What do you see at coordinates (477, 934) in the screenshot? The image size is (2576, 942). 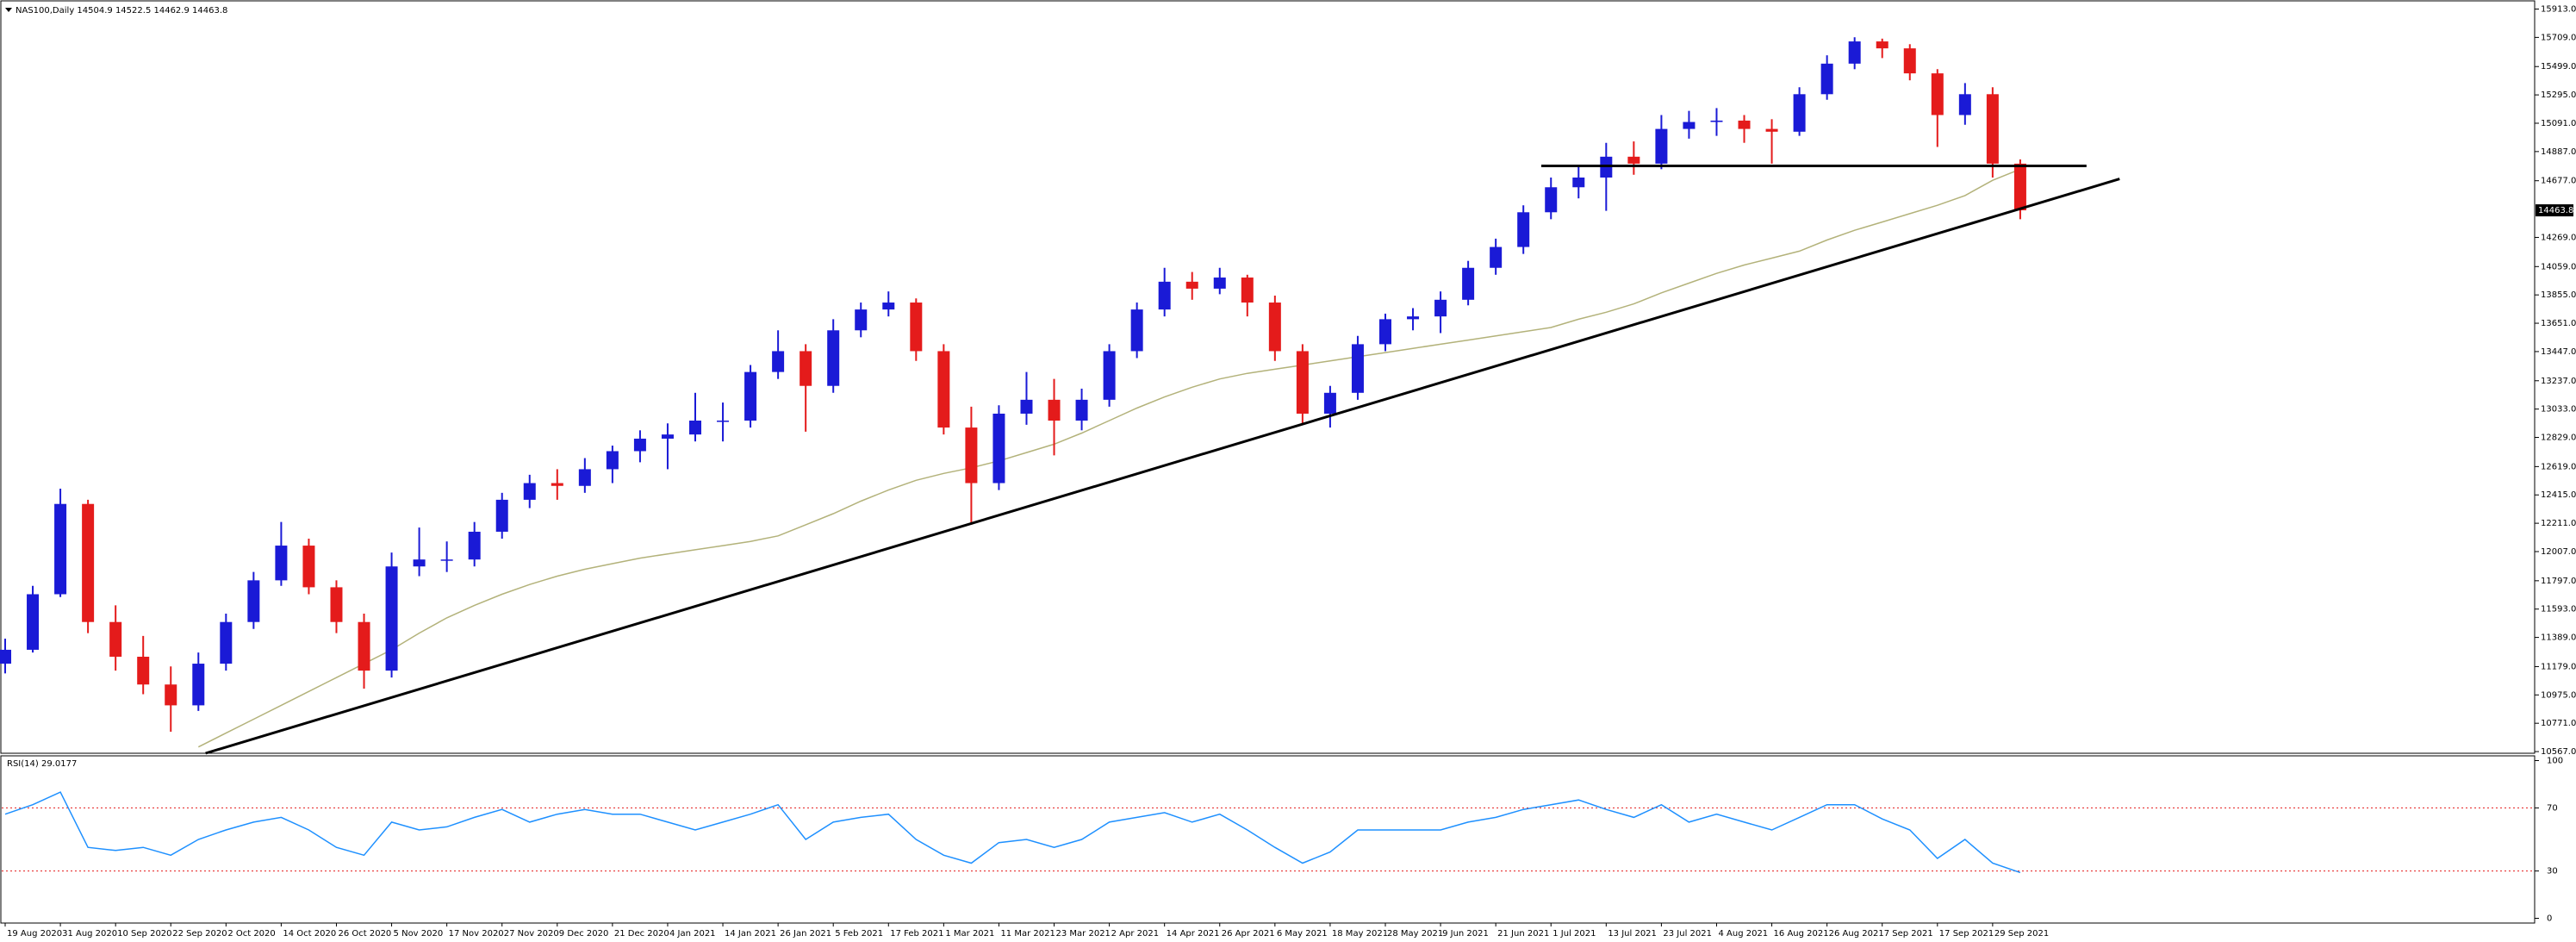 I see `x-tick-label: 17 Nov 2020` at bounding box center [477, 934].